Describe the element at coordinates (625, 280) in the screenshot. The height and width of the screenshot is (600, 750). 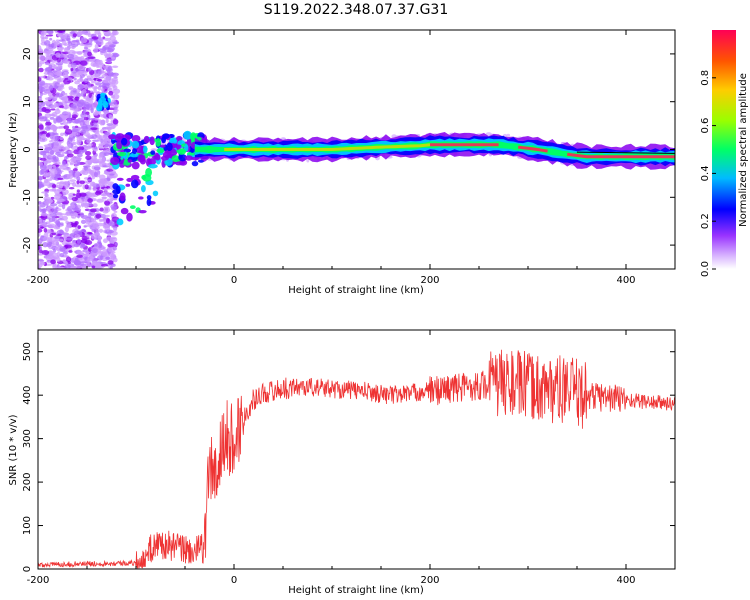
I see `spectrogram-xtick-label: 400` at that location.